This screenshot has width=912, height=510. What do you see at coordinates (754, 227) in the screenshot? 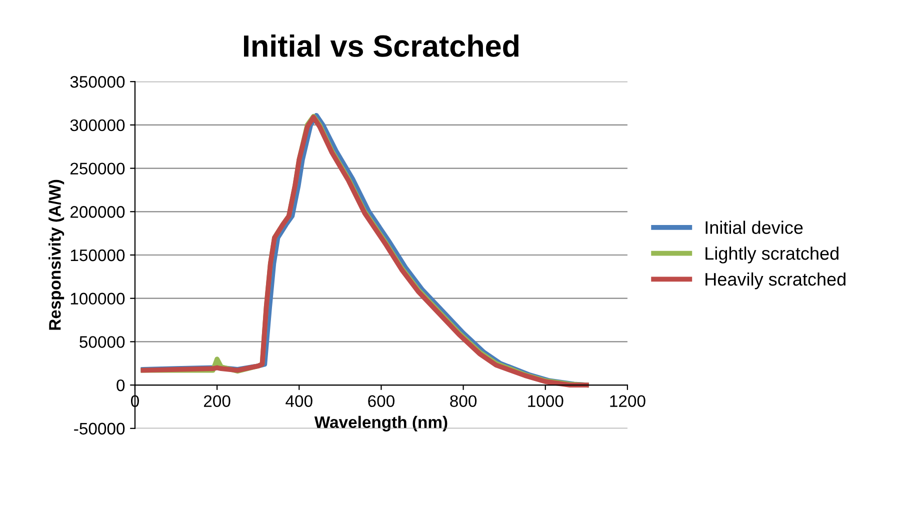
I see `legend-label: Initial device` at bounding box center [754, 227].